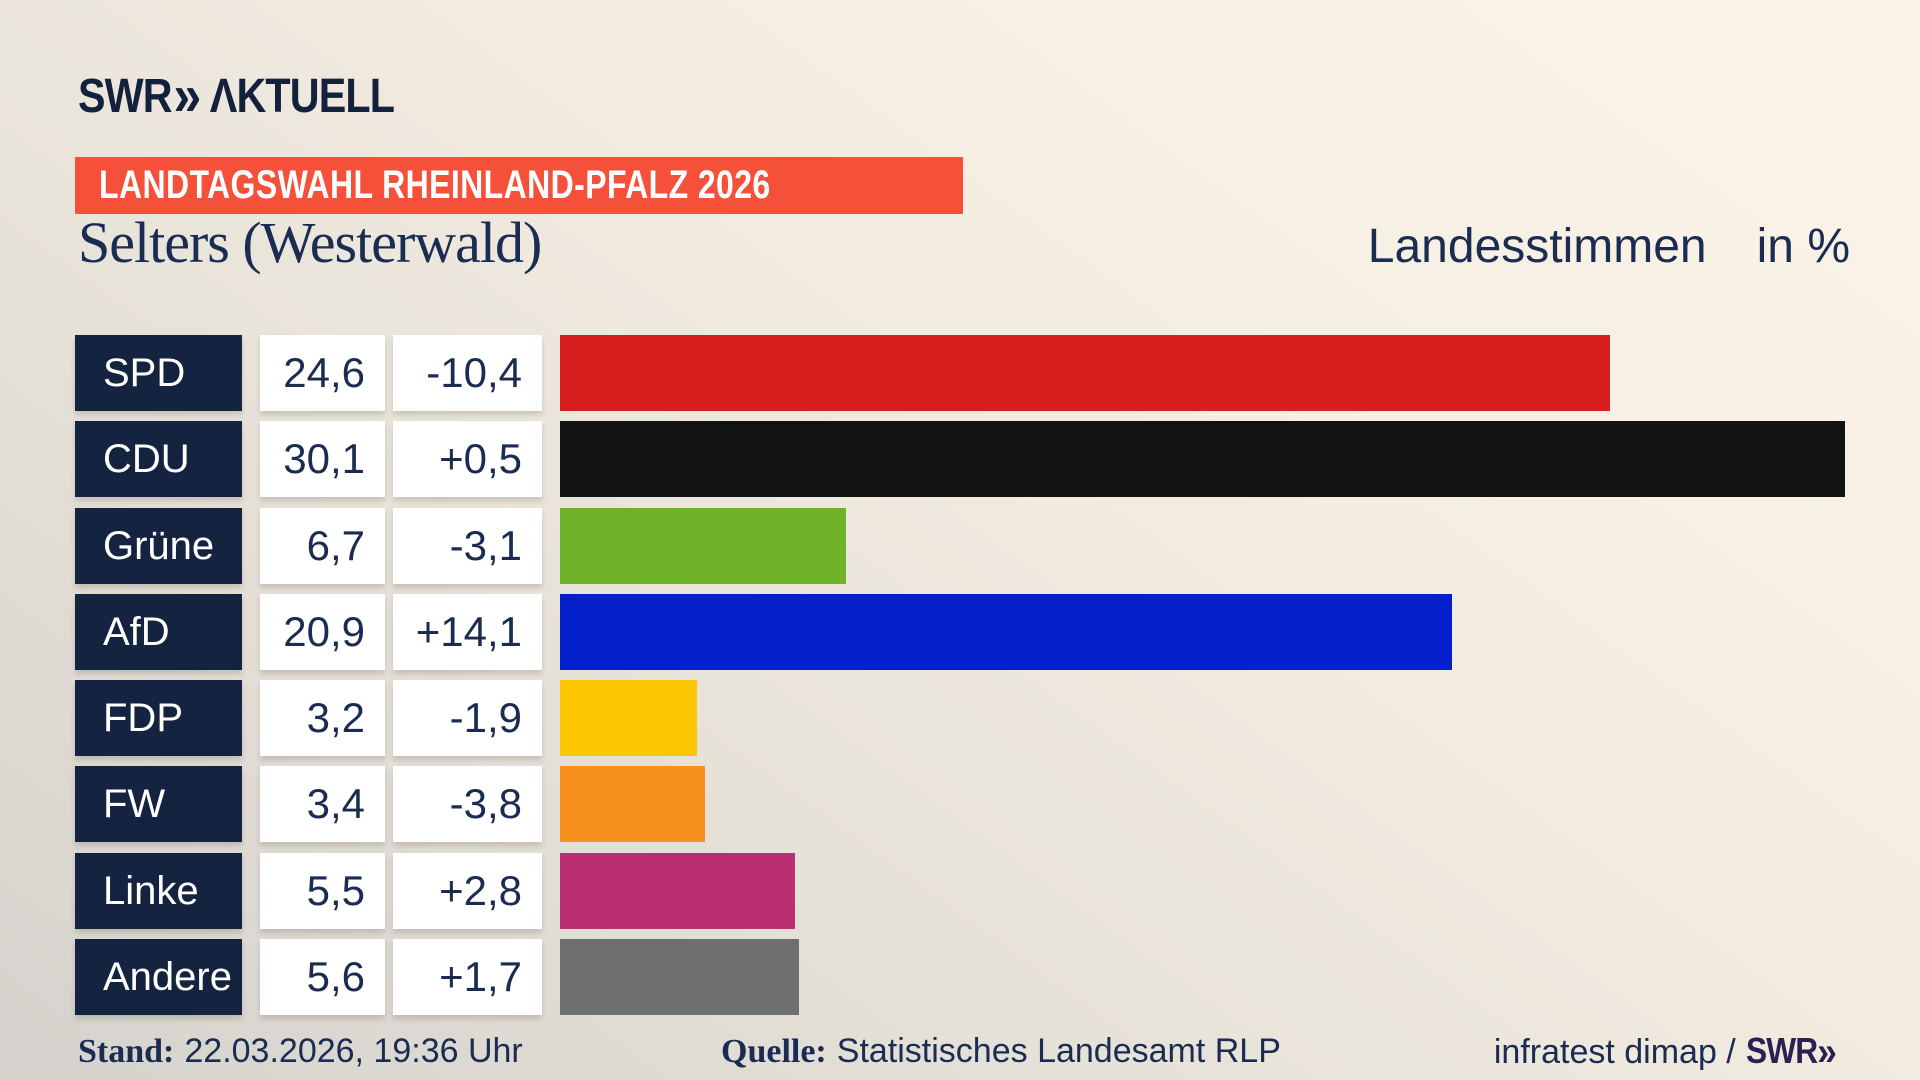 This screenshot has height=1080, width=1920. What do you see at coordinates (158, 373) in the screenshot?
I see `party-label: SPD` at bounding box center [158, 373].